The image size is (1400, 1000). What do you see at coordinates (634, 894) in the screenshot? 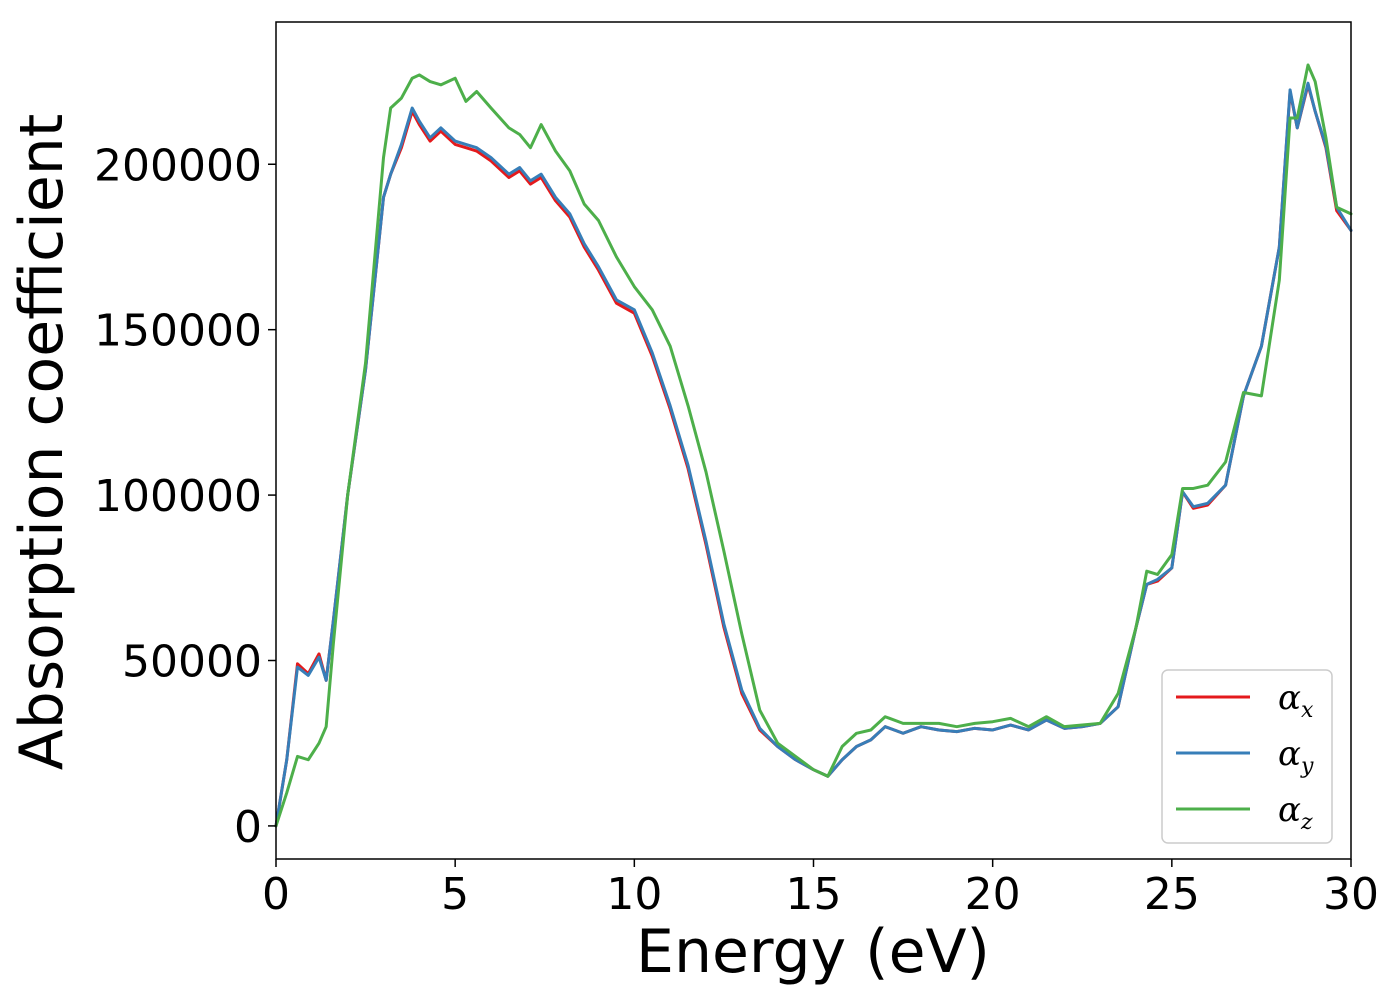
I see `x-tick-label: 10` at bounding box center [634, 894].